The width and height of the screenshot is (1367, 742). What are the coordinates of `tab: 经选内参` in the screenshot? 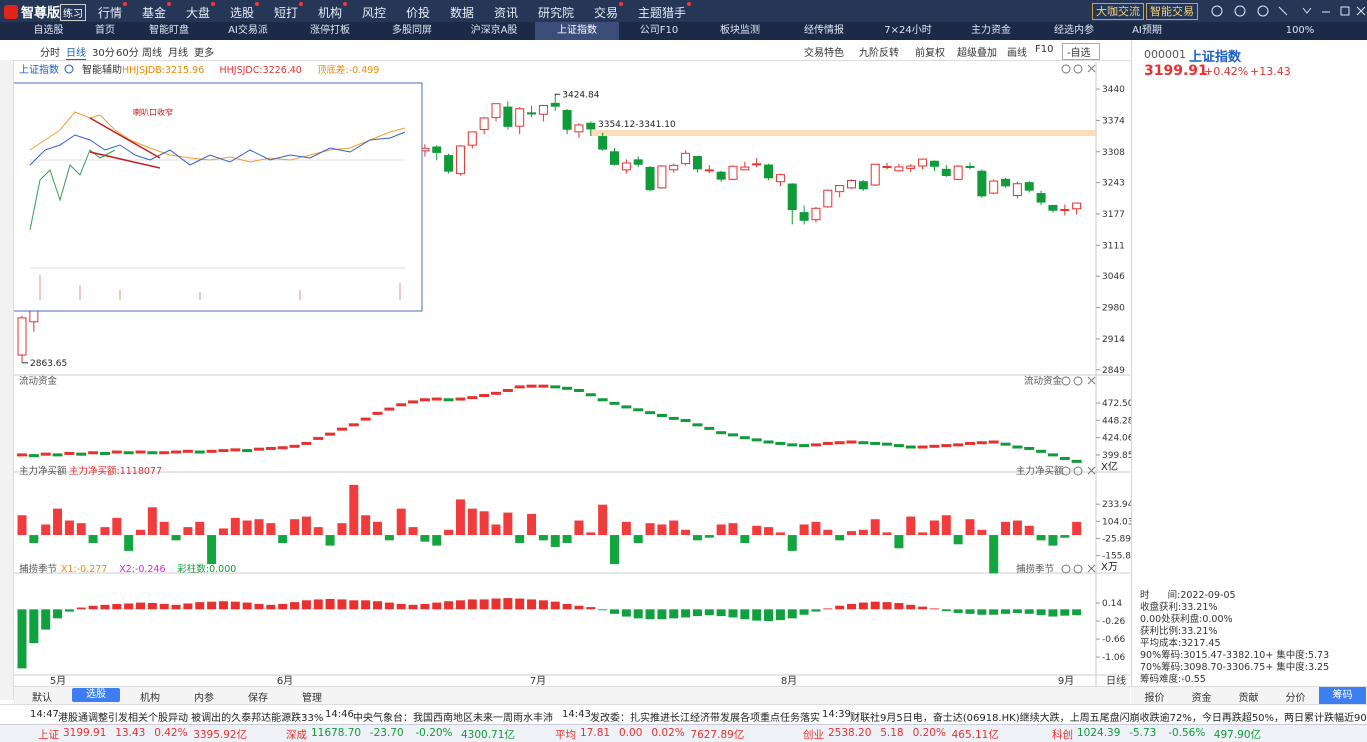 It's located at (1074, 30).